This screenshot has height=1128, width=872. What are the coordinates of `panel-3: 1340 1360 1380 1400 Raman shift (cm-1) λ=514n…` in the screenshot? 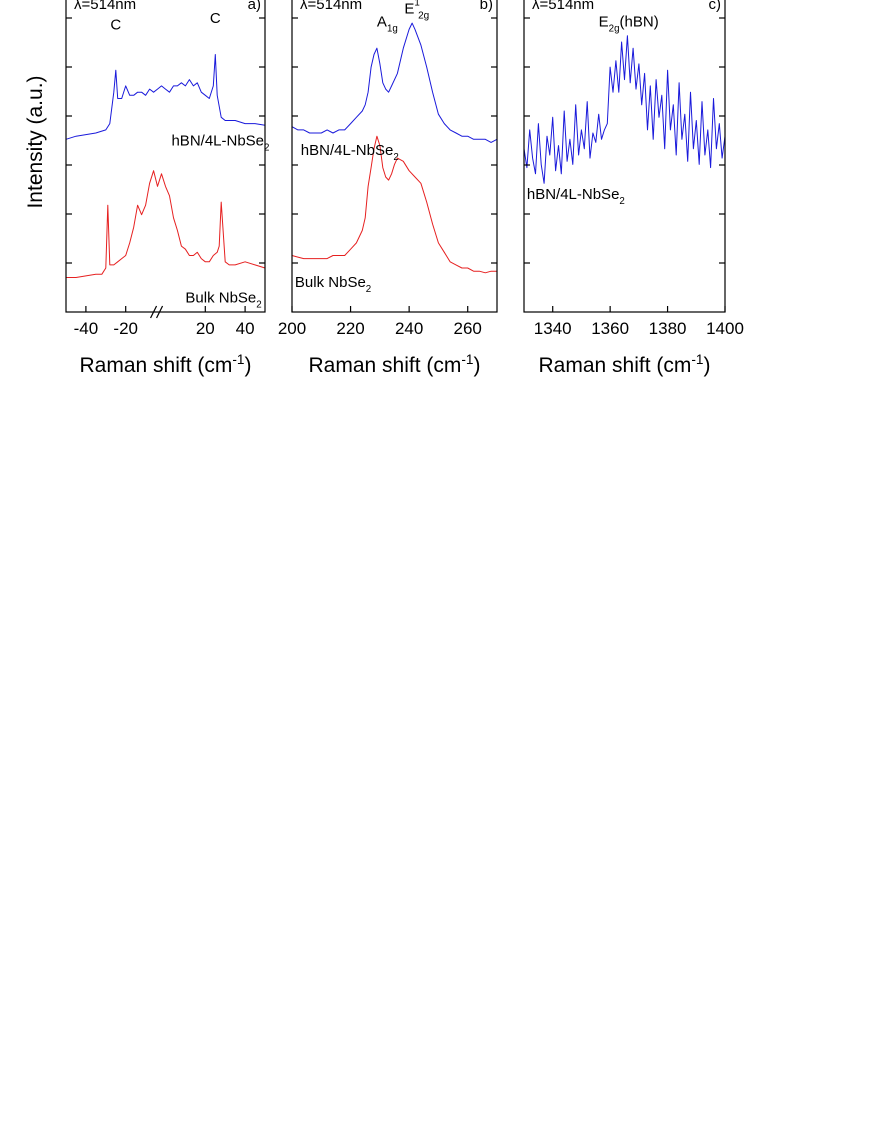 It's located at (633, 188).